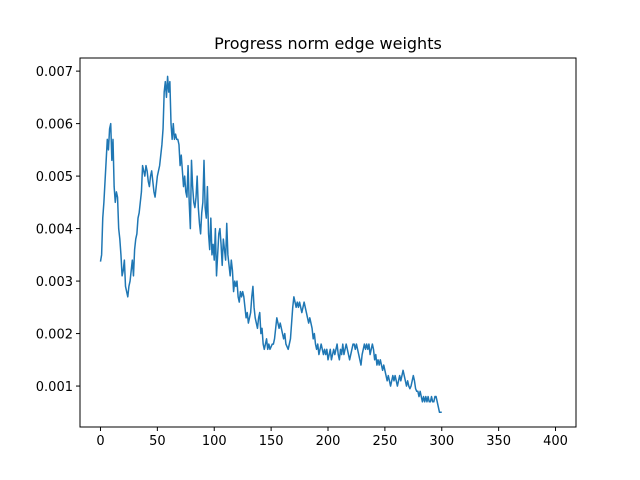  I want to click on x-tick-label: 0, so click(100, 441).